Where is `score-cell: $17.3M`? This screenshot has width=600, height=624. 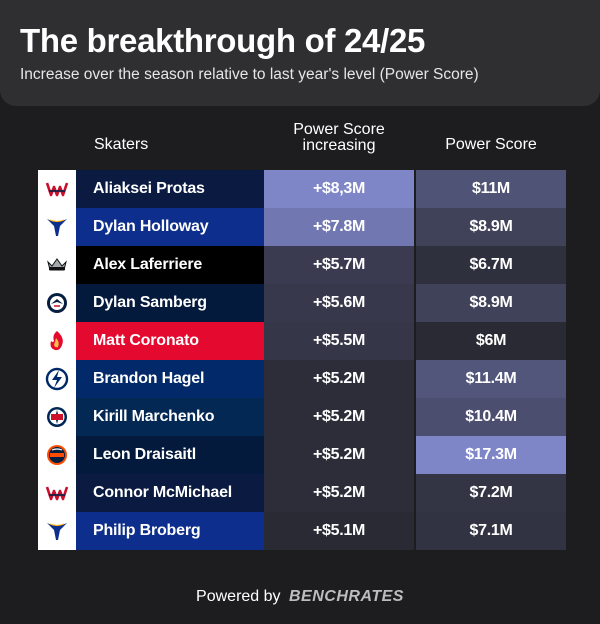 score-cell: $17.3M is located at coordinates (491, 455).